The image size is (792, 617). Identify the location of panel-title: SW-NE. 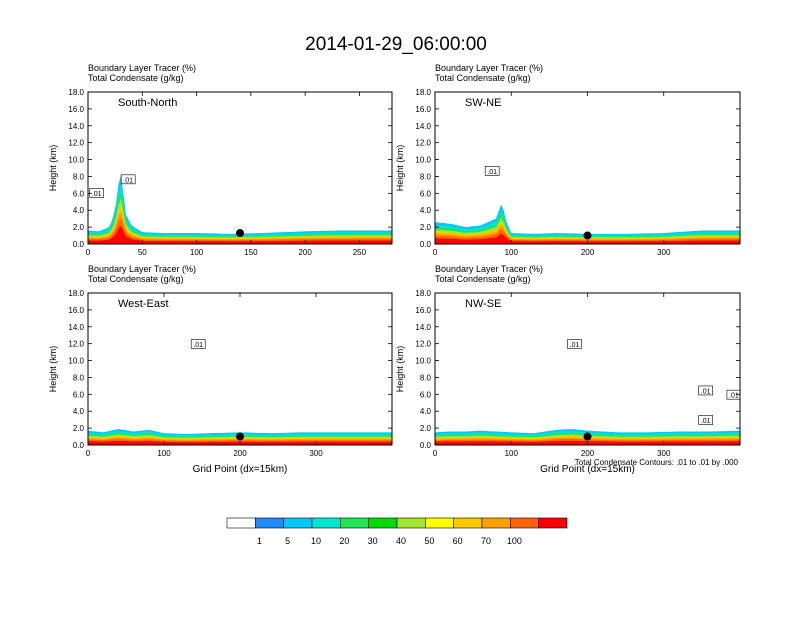
(483, 103).